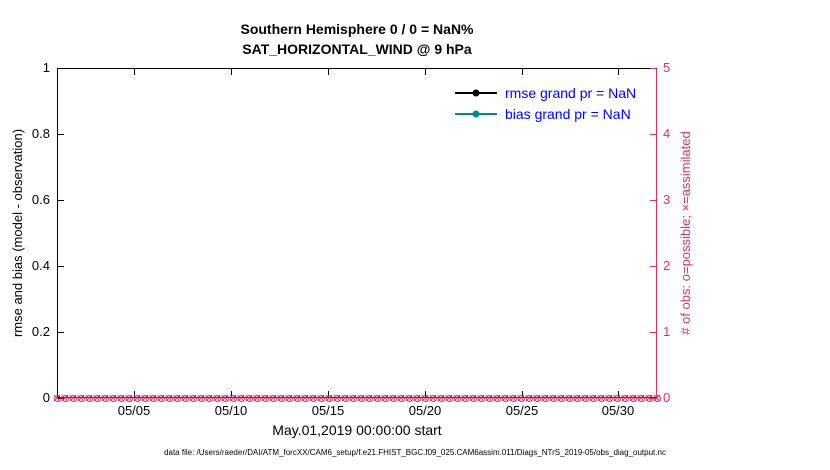 The height and width of the screenshot is (470, 830). I want to click on chart-title: Southern Hemisphere 0 / 0 = NaN%, so click(357, 29).